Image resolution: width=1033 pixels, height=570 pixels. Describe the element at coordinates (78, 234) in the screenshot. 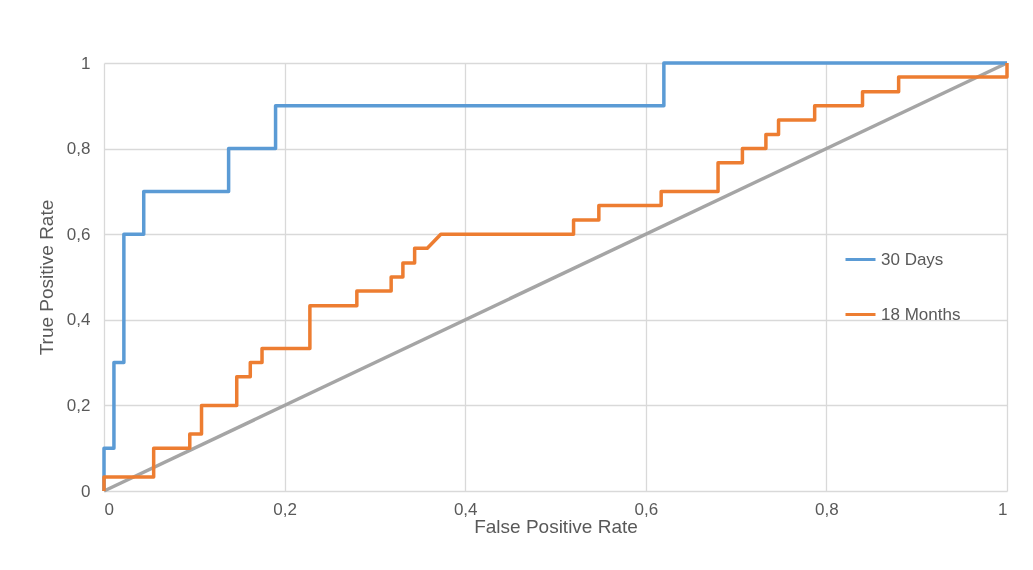

I see `y-tick-label: 0,6` at that location.